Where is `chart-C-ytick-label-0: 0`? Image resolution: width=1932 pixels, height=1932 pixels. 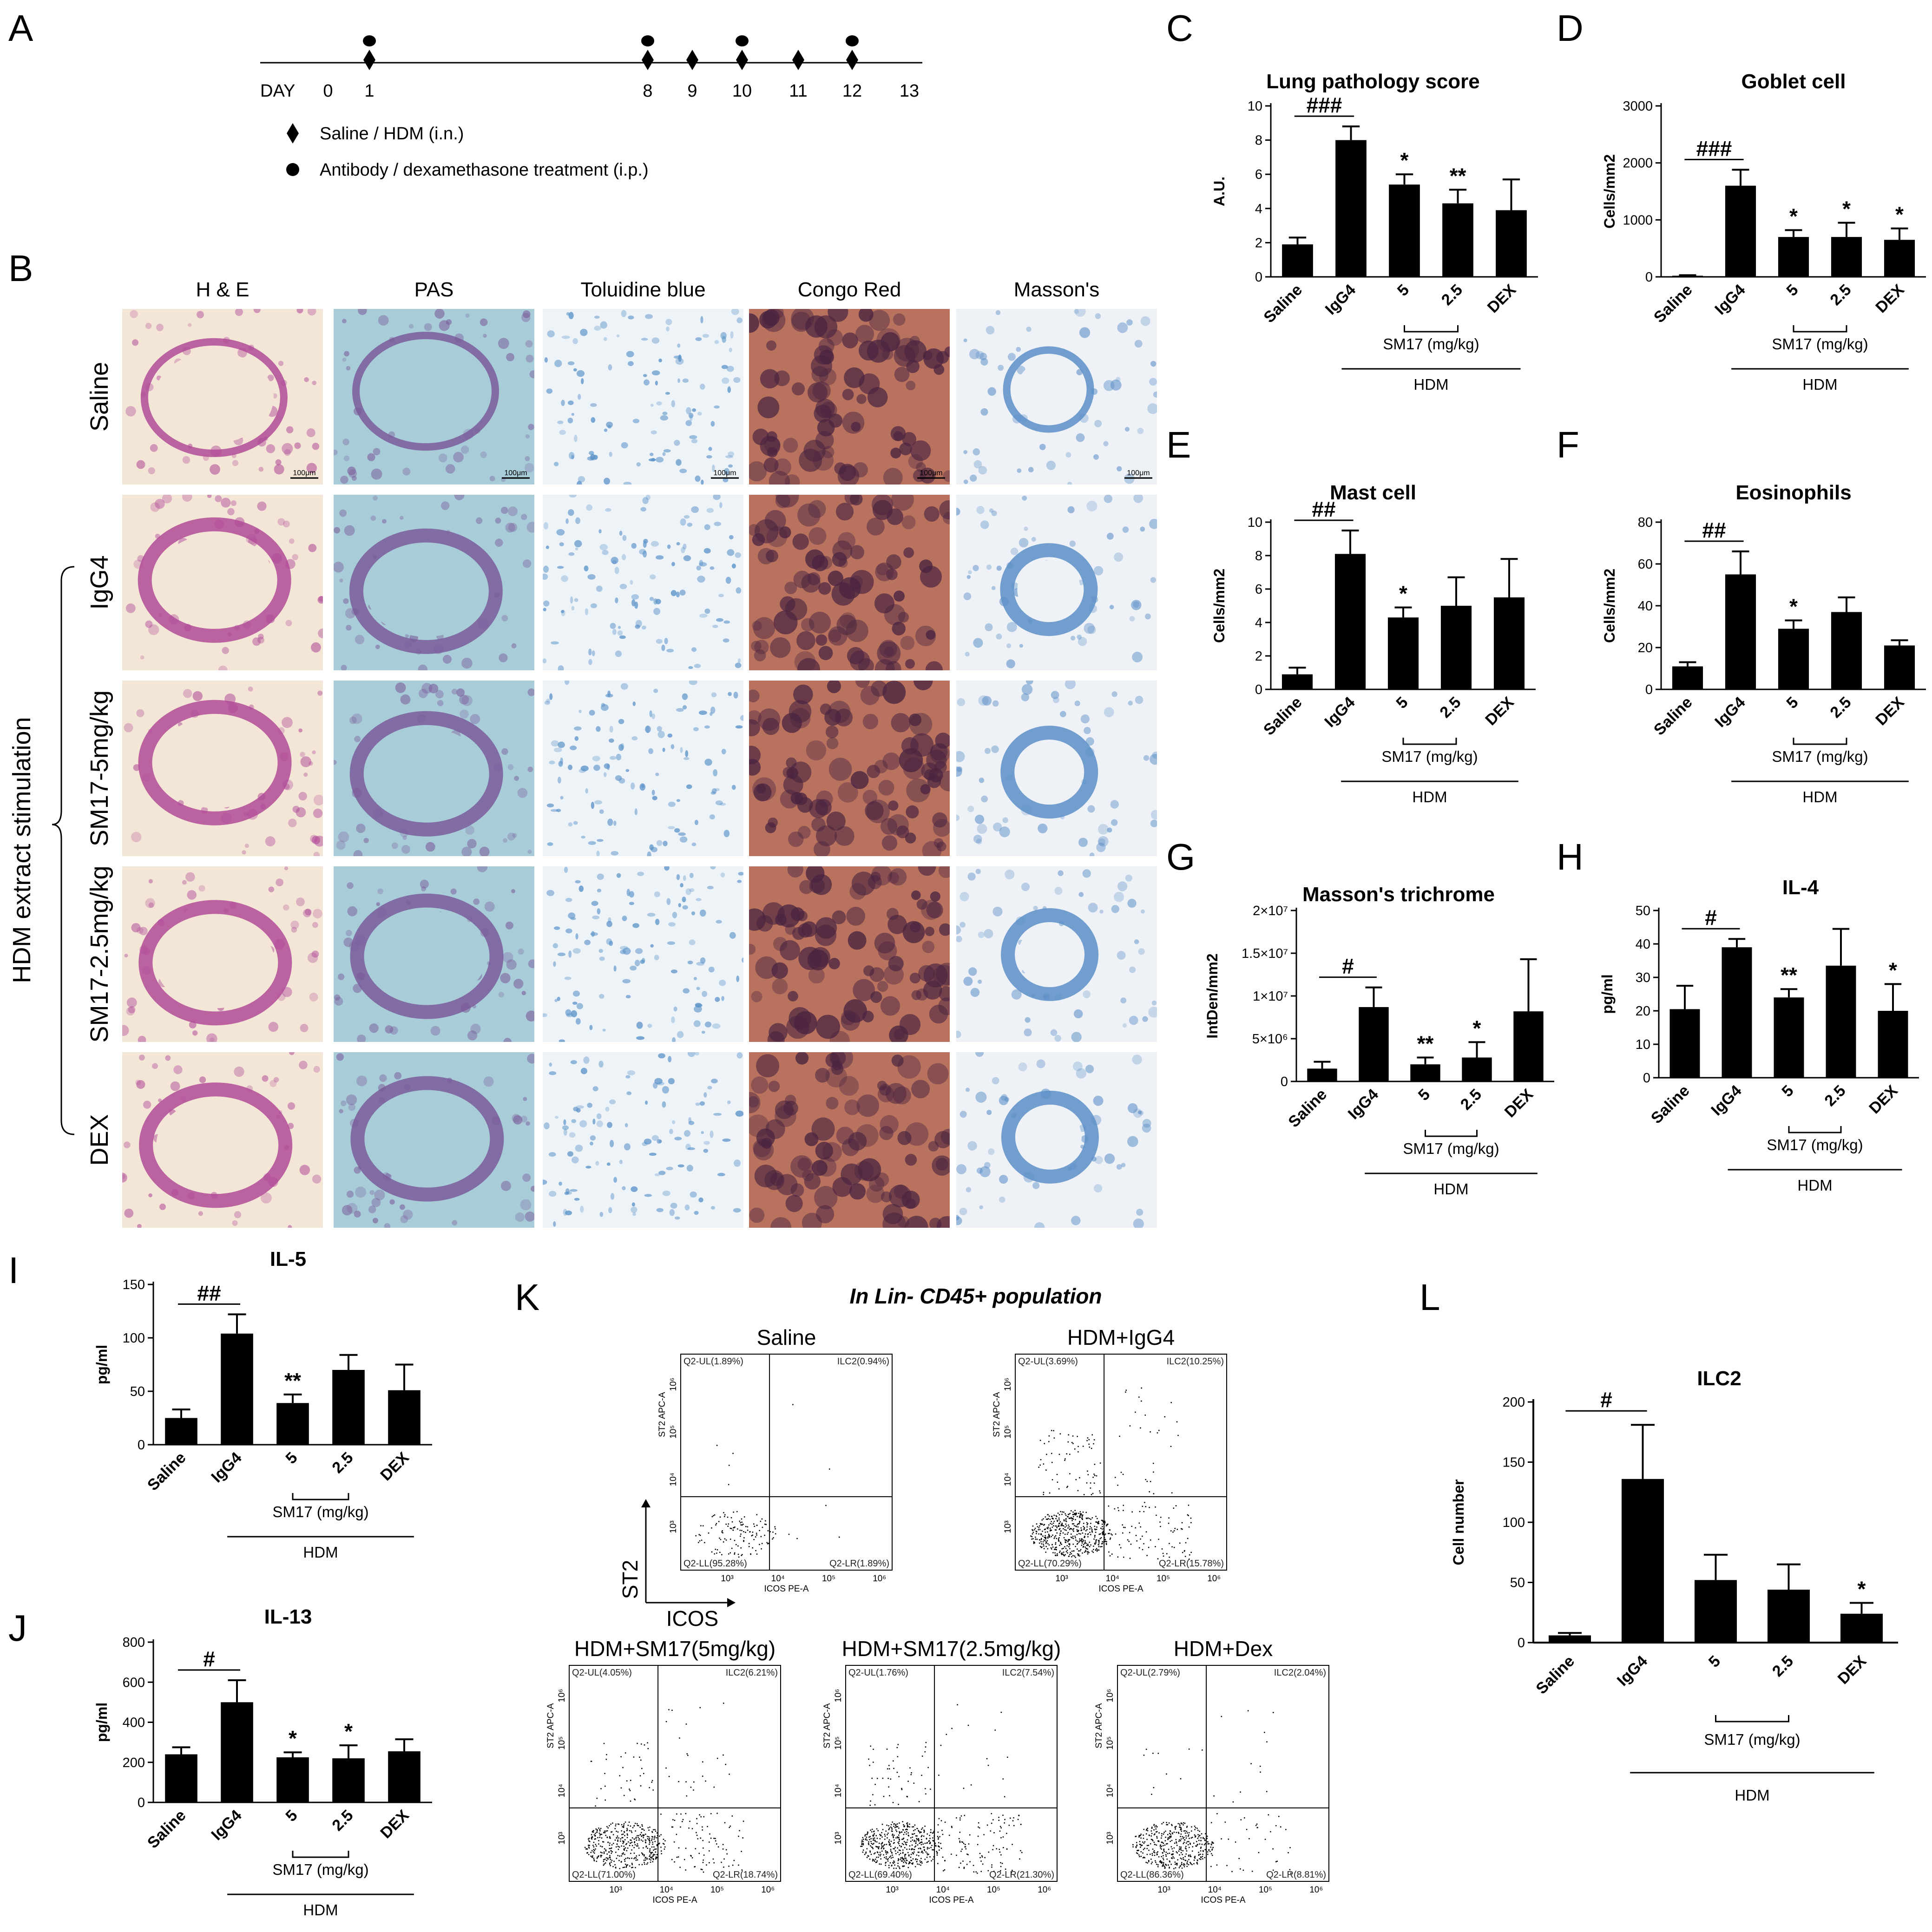 chart-C-ytick-label-0: 0 is located at coordinates (1258, 277).